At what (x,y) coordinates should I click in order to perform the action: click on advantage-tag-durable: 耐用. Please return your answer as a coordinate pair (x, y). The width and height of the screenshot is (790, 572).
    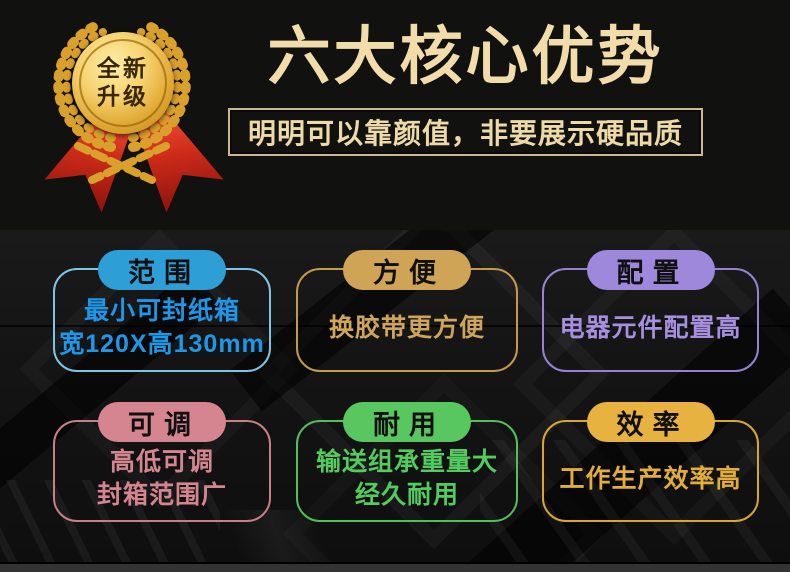
    Looking at the image, I should click on (407, 422).